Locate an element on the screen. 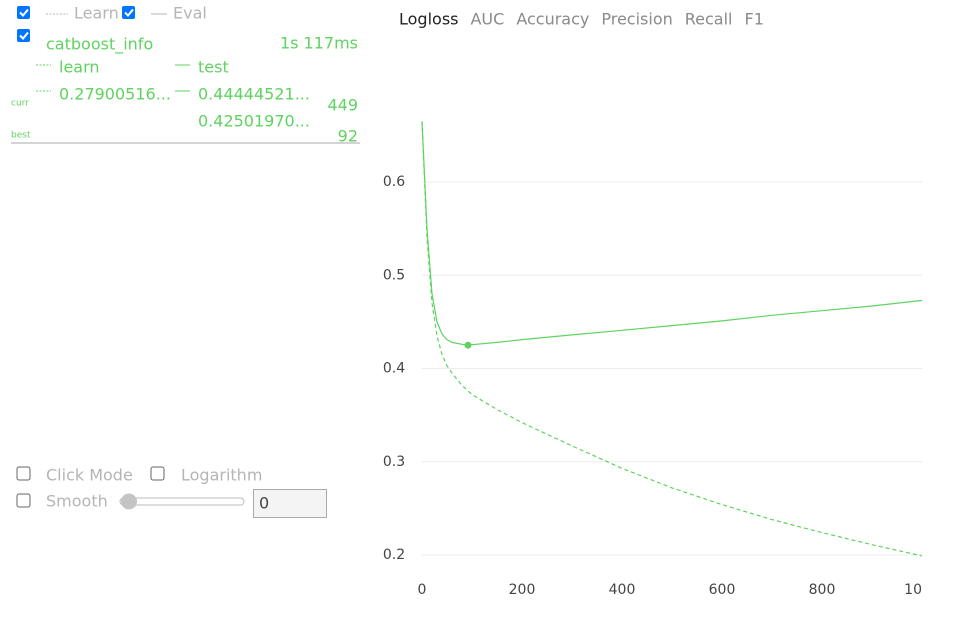 The image size is (957, 625). x-tick-label: 0 is located at coordinates (422, 590).